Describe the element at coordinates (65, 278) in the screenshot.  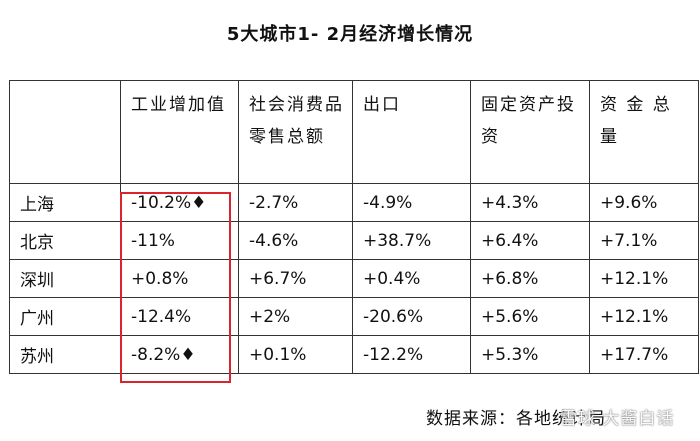
I see `city-cell: 深圳` at that location.